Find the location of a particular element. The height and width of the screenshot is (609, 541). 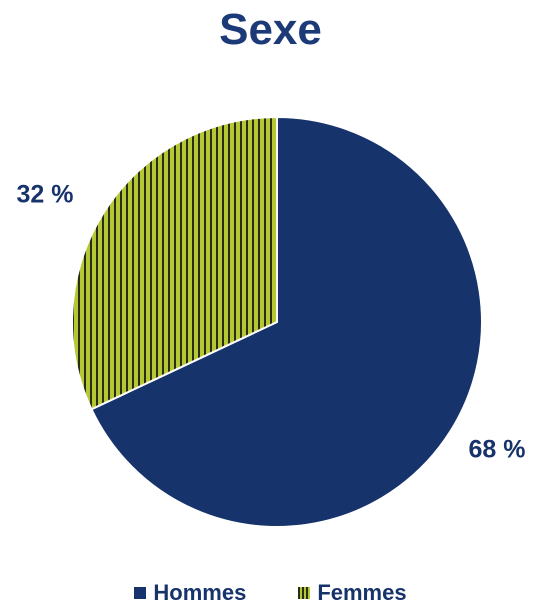

legend-item-femmes: Femmes is located at coordinates (352, 593).